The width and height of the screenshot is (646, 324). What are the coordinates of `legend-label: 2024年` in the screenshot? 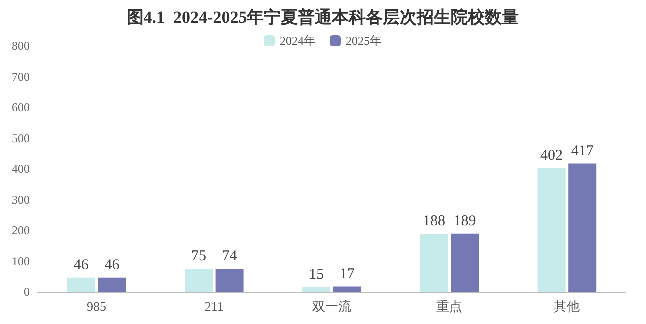 It's located at (298, 41).